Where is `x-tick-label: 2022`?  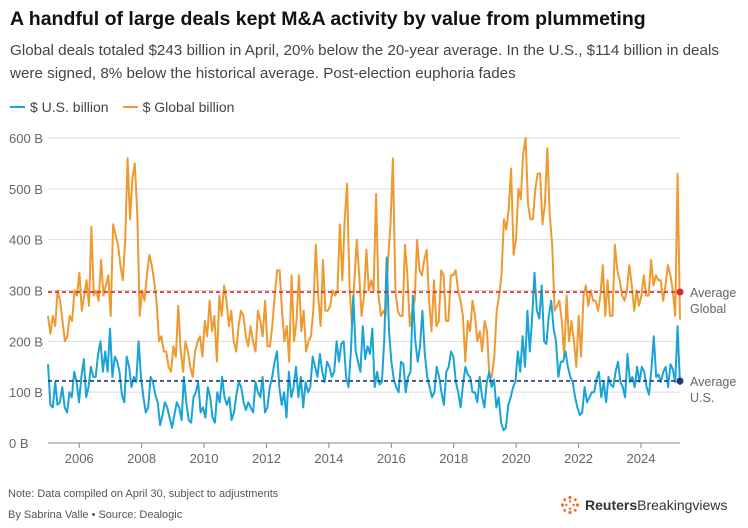
x-tick-label: 2022 is located at coordinates (578, 458).